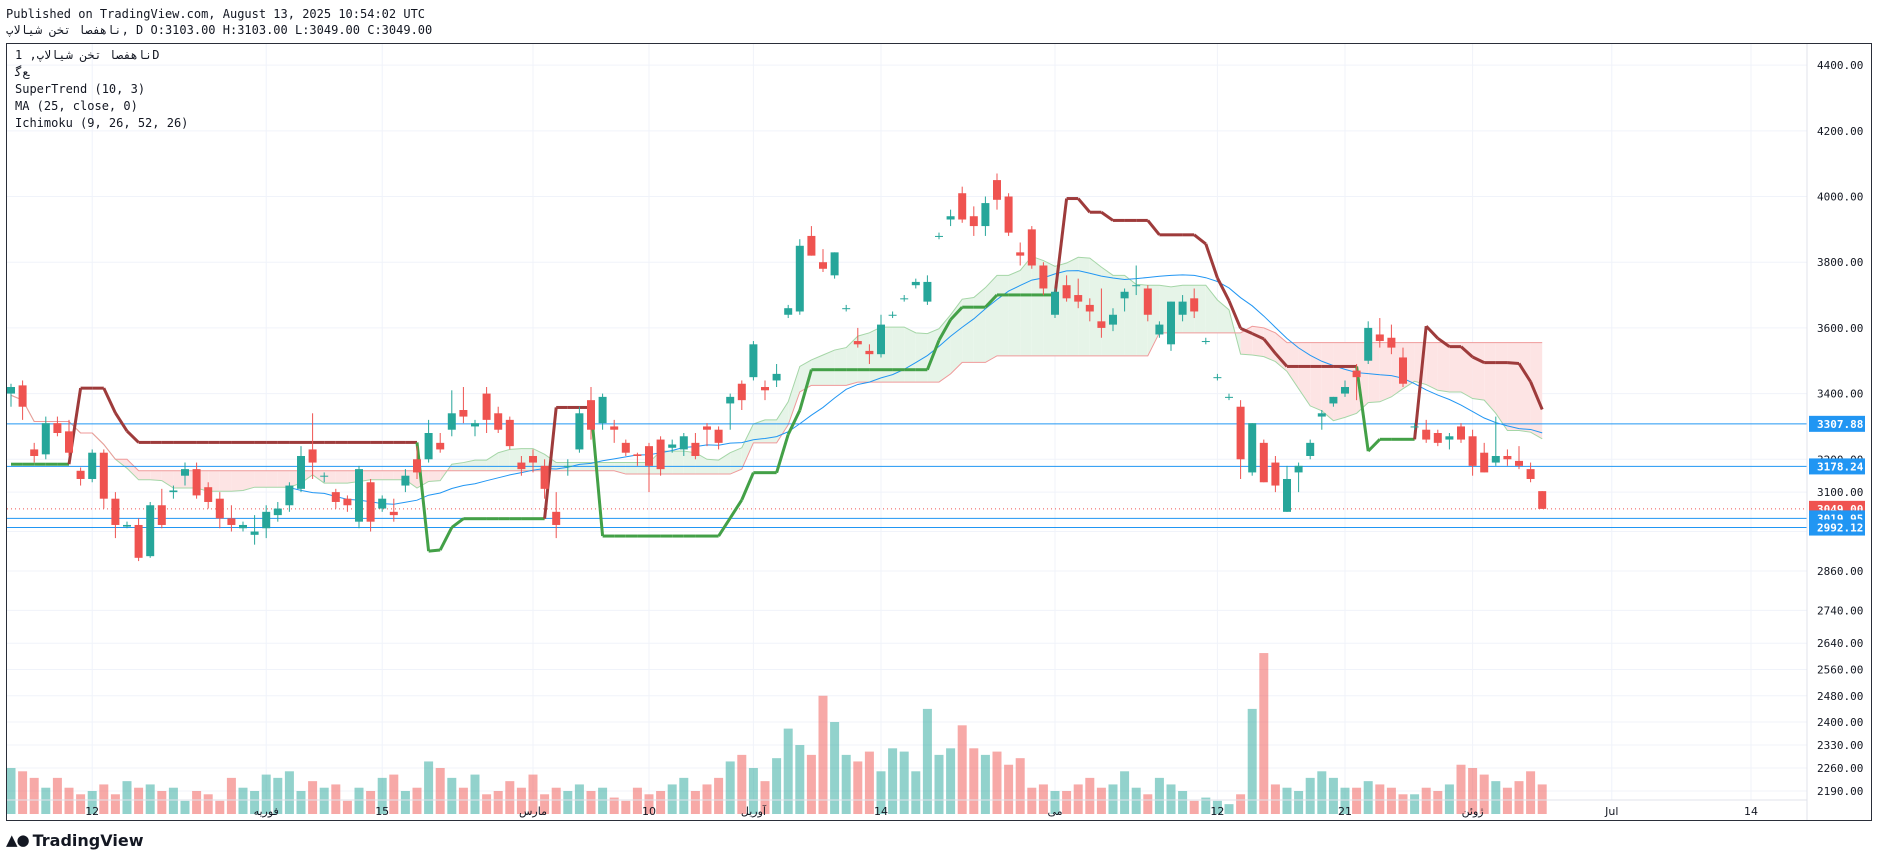 This screenshot has height=858, width=1878. What do you see at coordinates (80, 89) in the screenshot?
I see `legend-supertrend: SuperTrend (10, 3)` at bounding box center [80, 89].